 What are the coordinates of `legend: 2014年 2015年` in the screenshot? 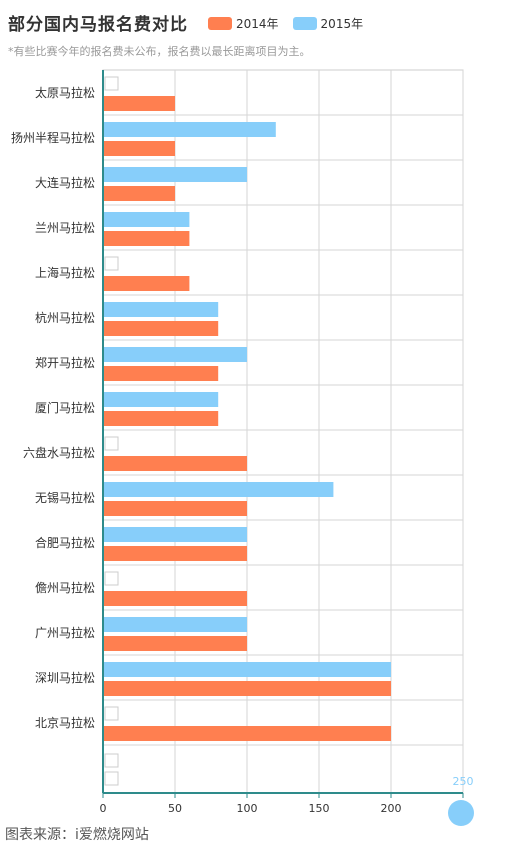 It's located at (292, 23).